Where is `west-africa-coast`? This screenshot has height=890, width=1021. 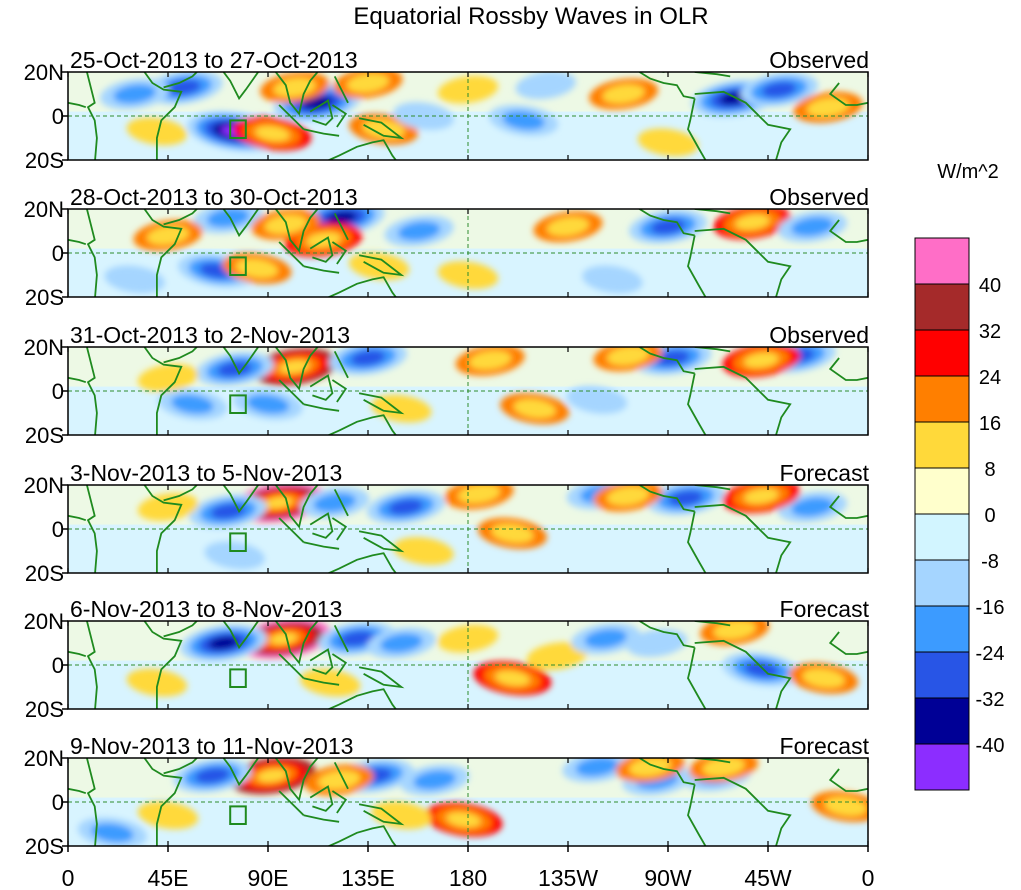 west-africa-coast is located at coordinates (848, 780).